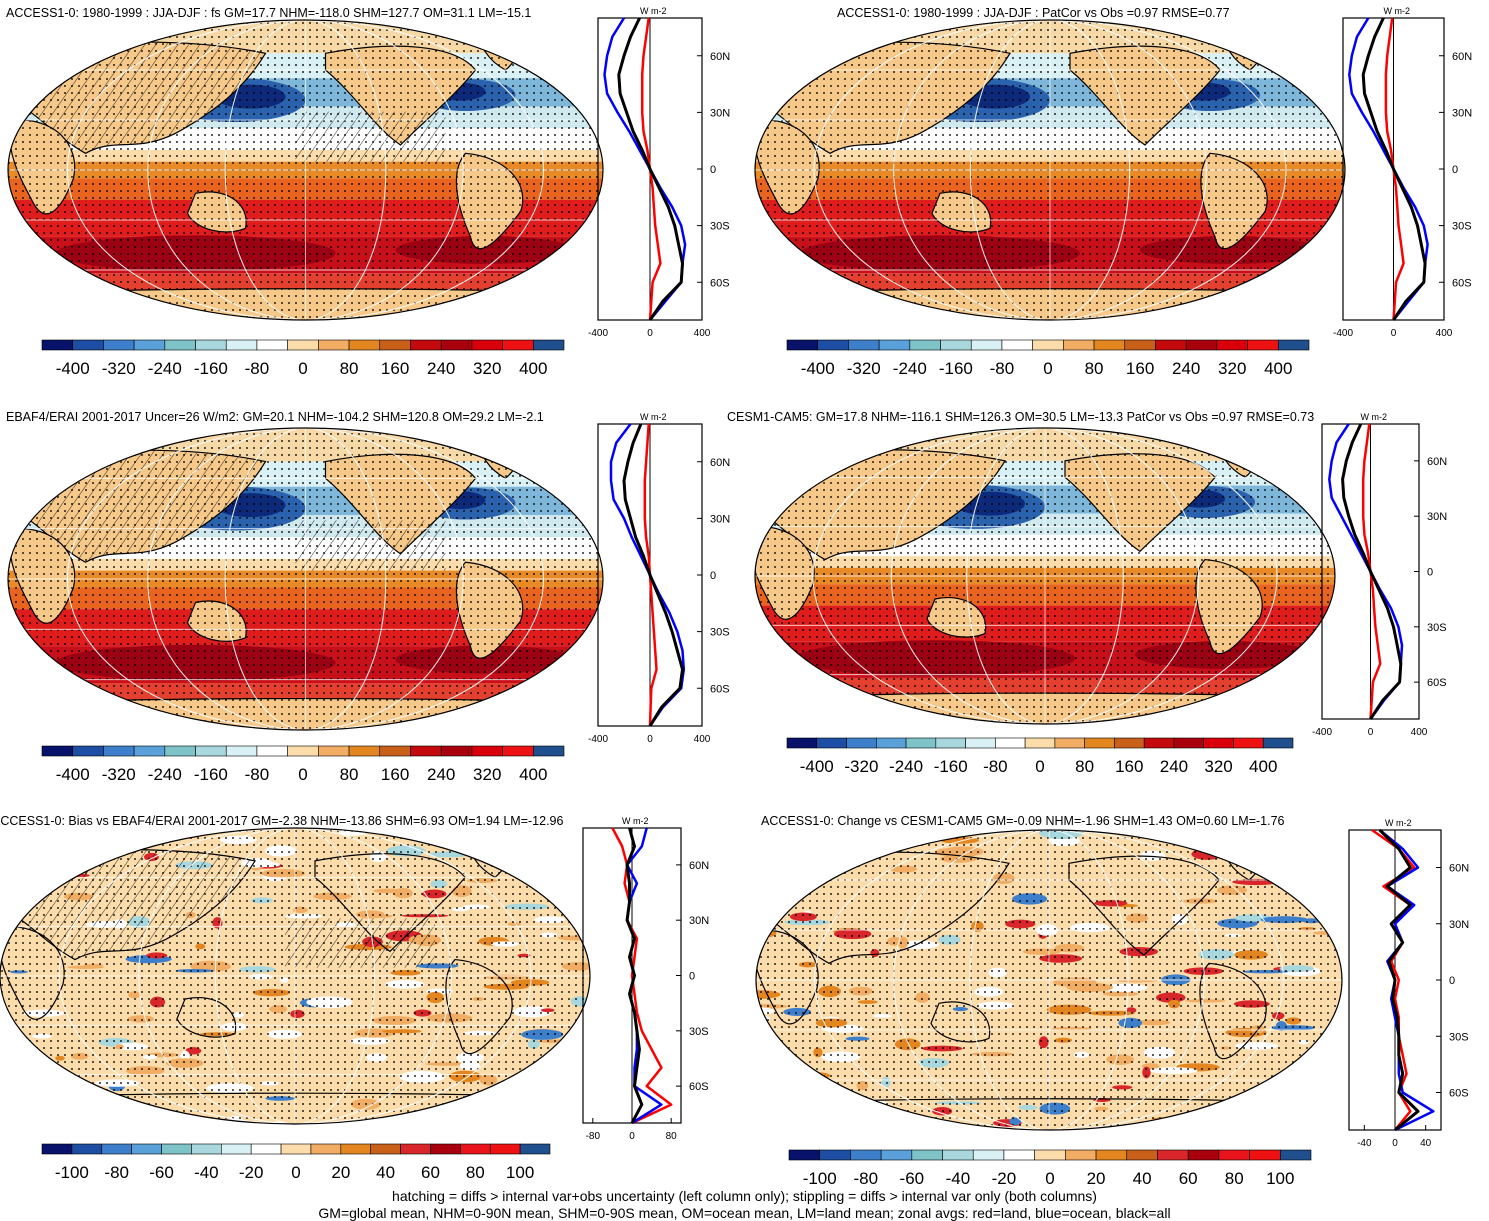 The height and width of the screenshot is (1221, 1489). What do you see at coordinates (1364, 1143) in the screenshot?
I see `zonal-xtick-label: -40` at bounding box center [1364, 1143].